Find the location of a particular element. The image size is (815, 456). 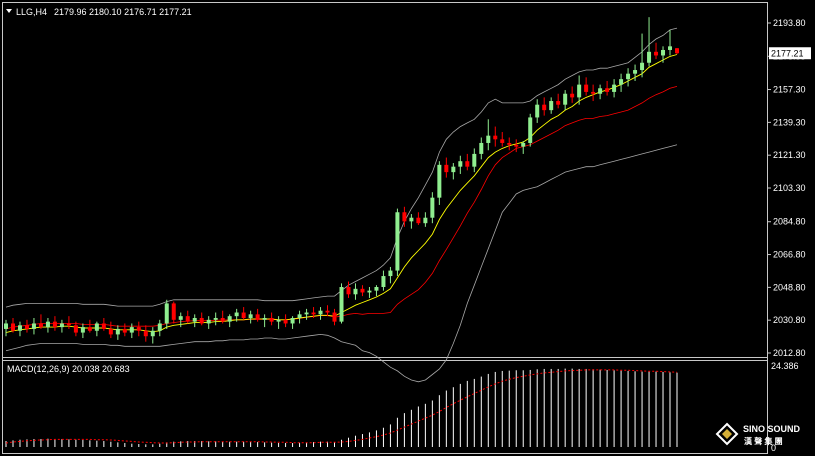

price-tick-label: 2030.80 is located at coordinates (789, 320).